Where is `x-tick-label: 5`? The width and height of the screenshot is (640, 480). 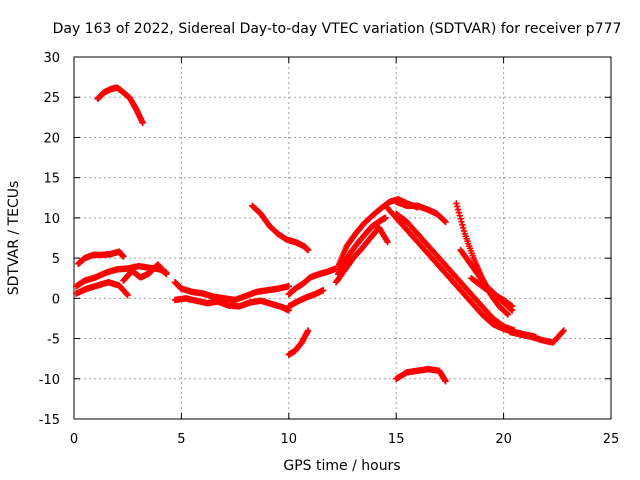 x-tick-label: 5 is located at coordinates (181, 439).